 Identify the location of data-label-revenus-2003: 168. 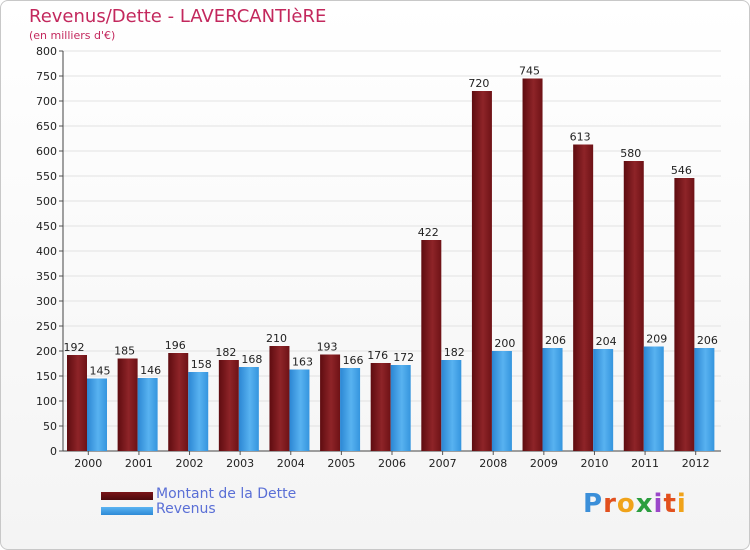
(251, 359).